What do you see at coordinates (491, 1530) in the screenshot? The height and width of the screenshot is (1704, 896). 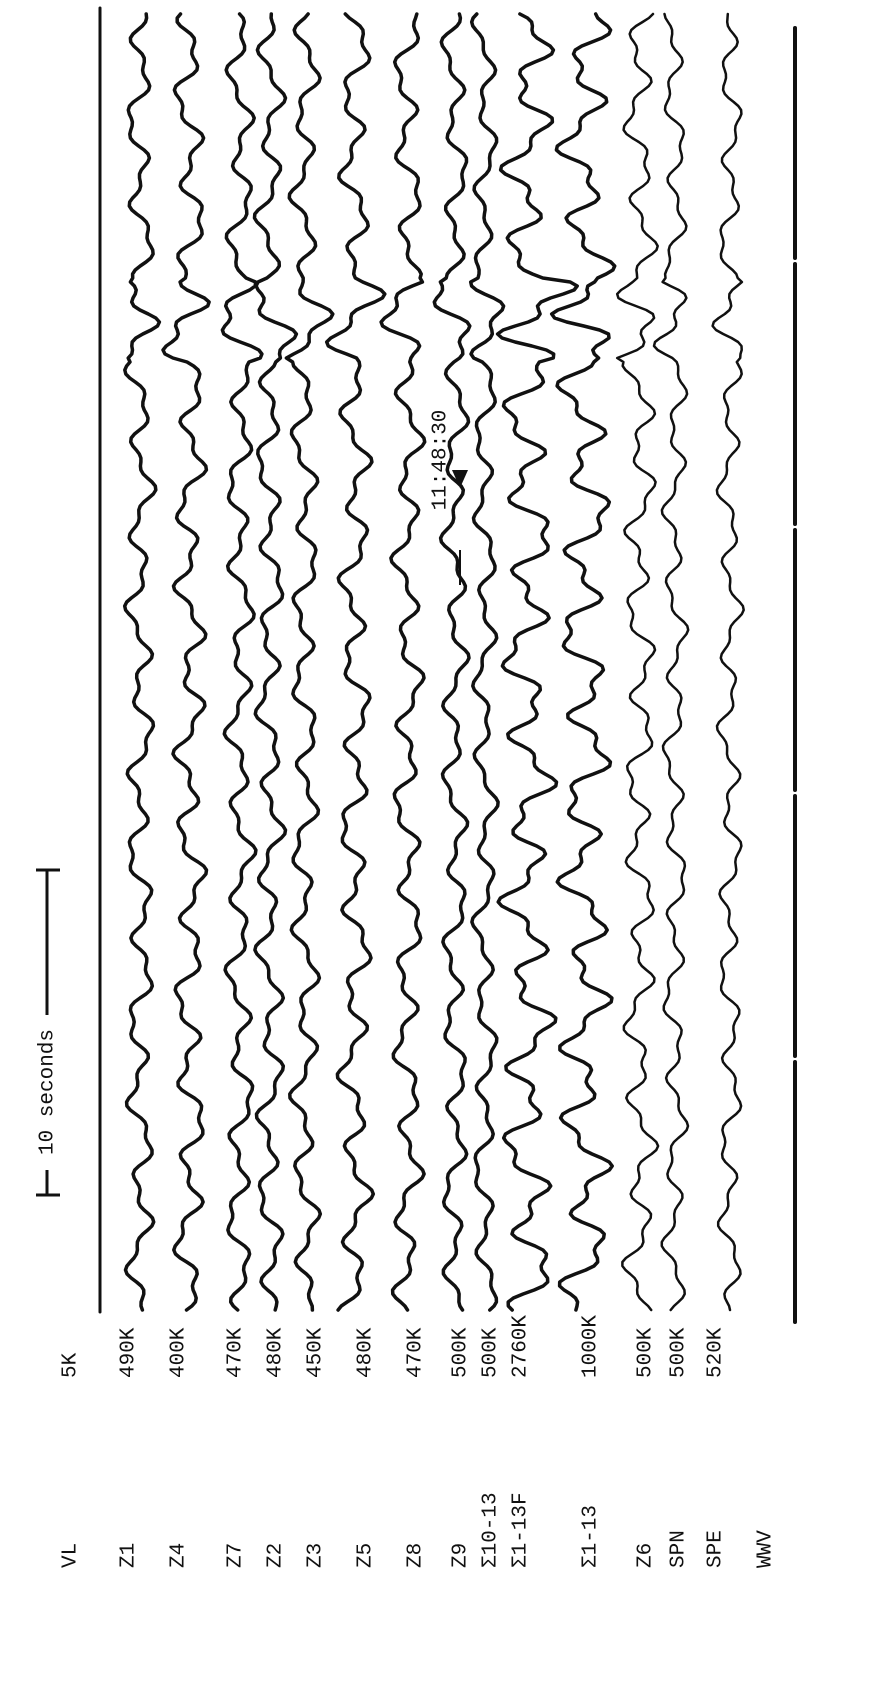 I see `channel-name: Σ10-13` at bounding box center [491, 1530].